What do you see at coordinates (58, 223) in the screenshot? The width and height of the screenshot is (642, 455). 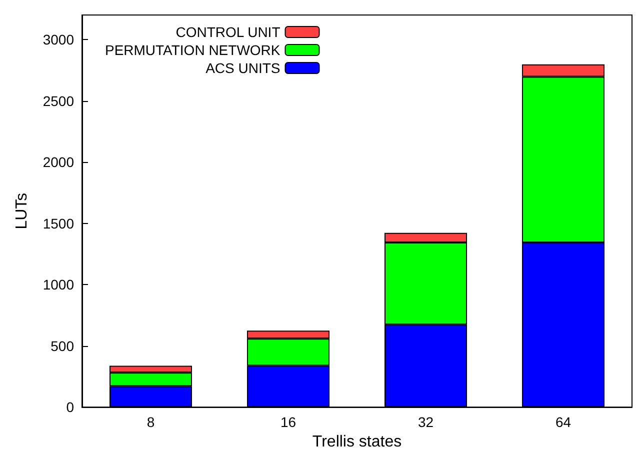 I see `y-tick-label: 1500` at bounding box center [58, 223].